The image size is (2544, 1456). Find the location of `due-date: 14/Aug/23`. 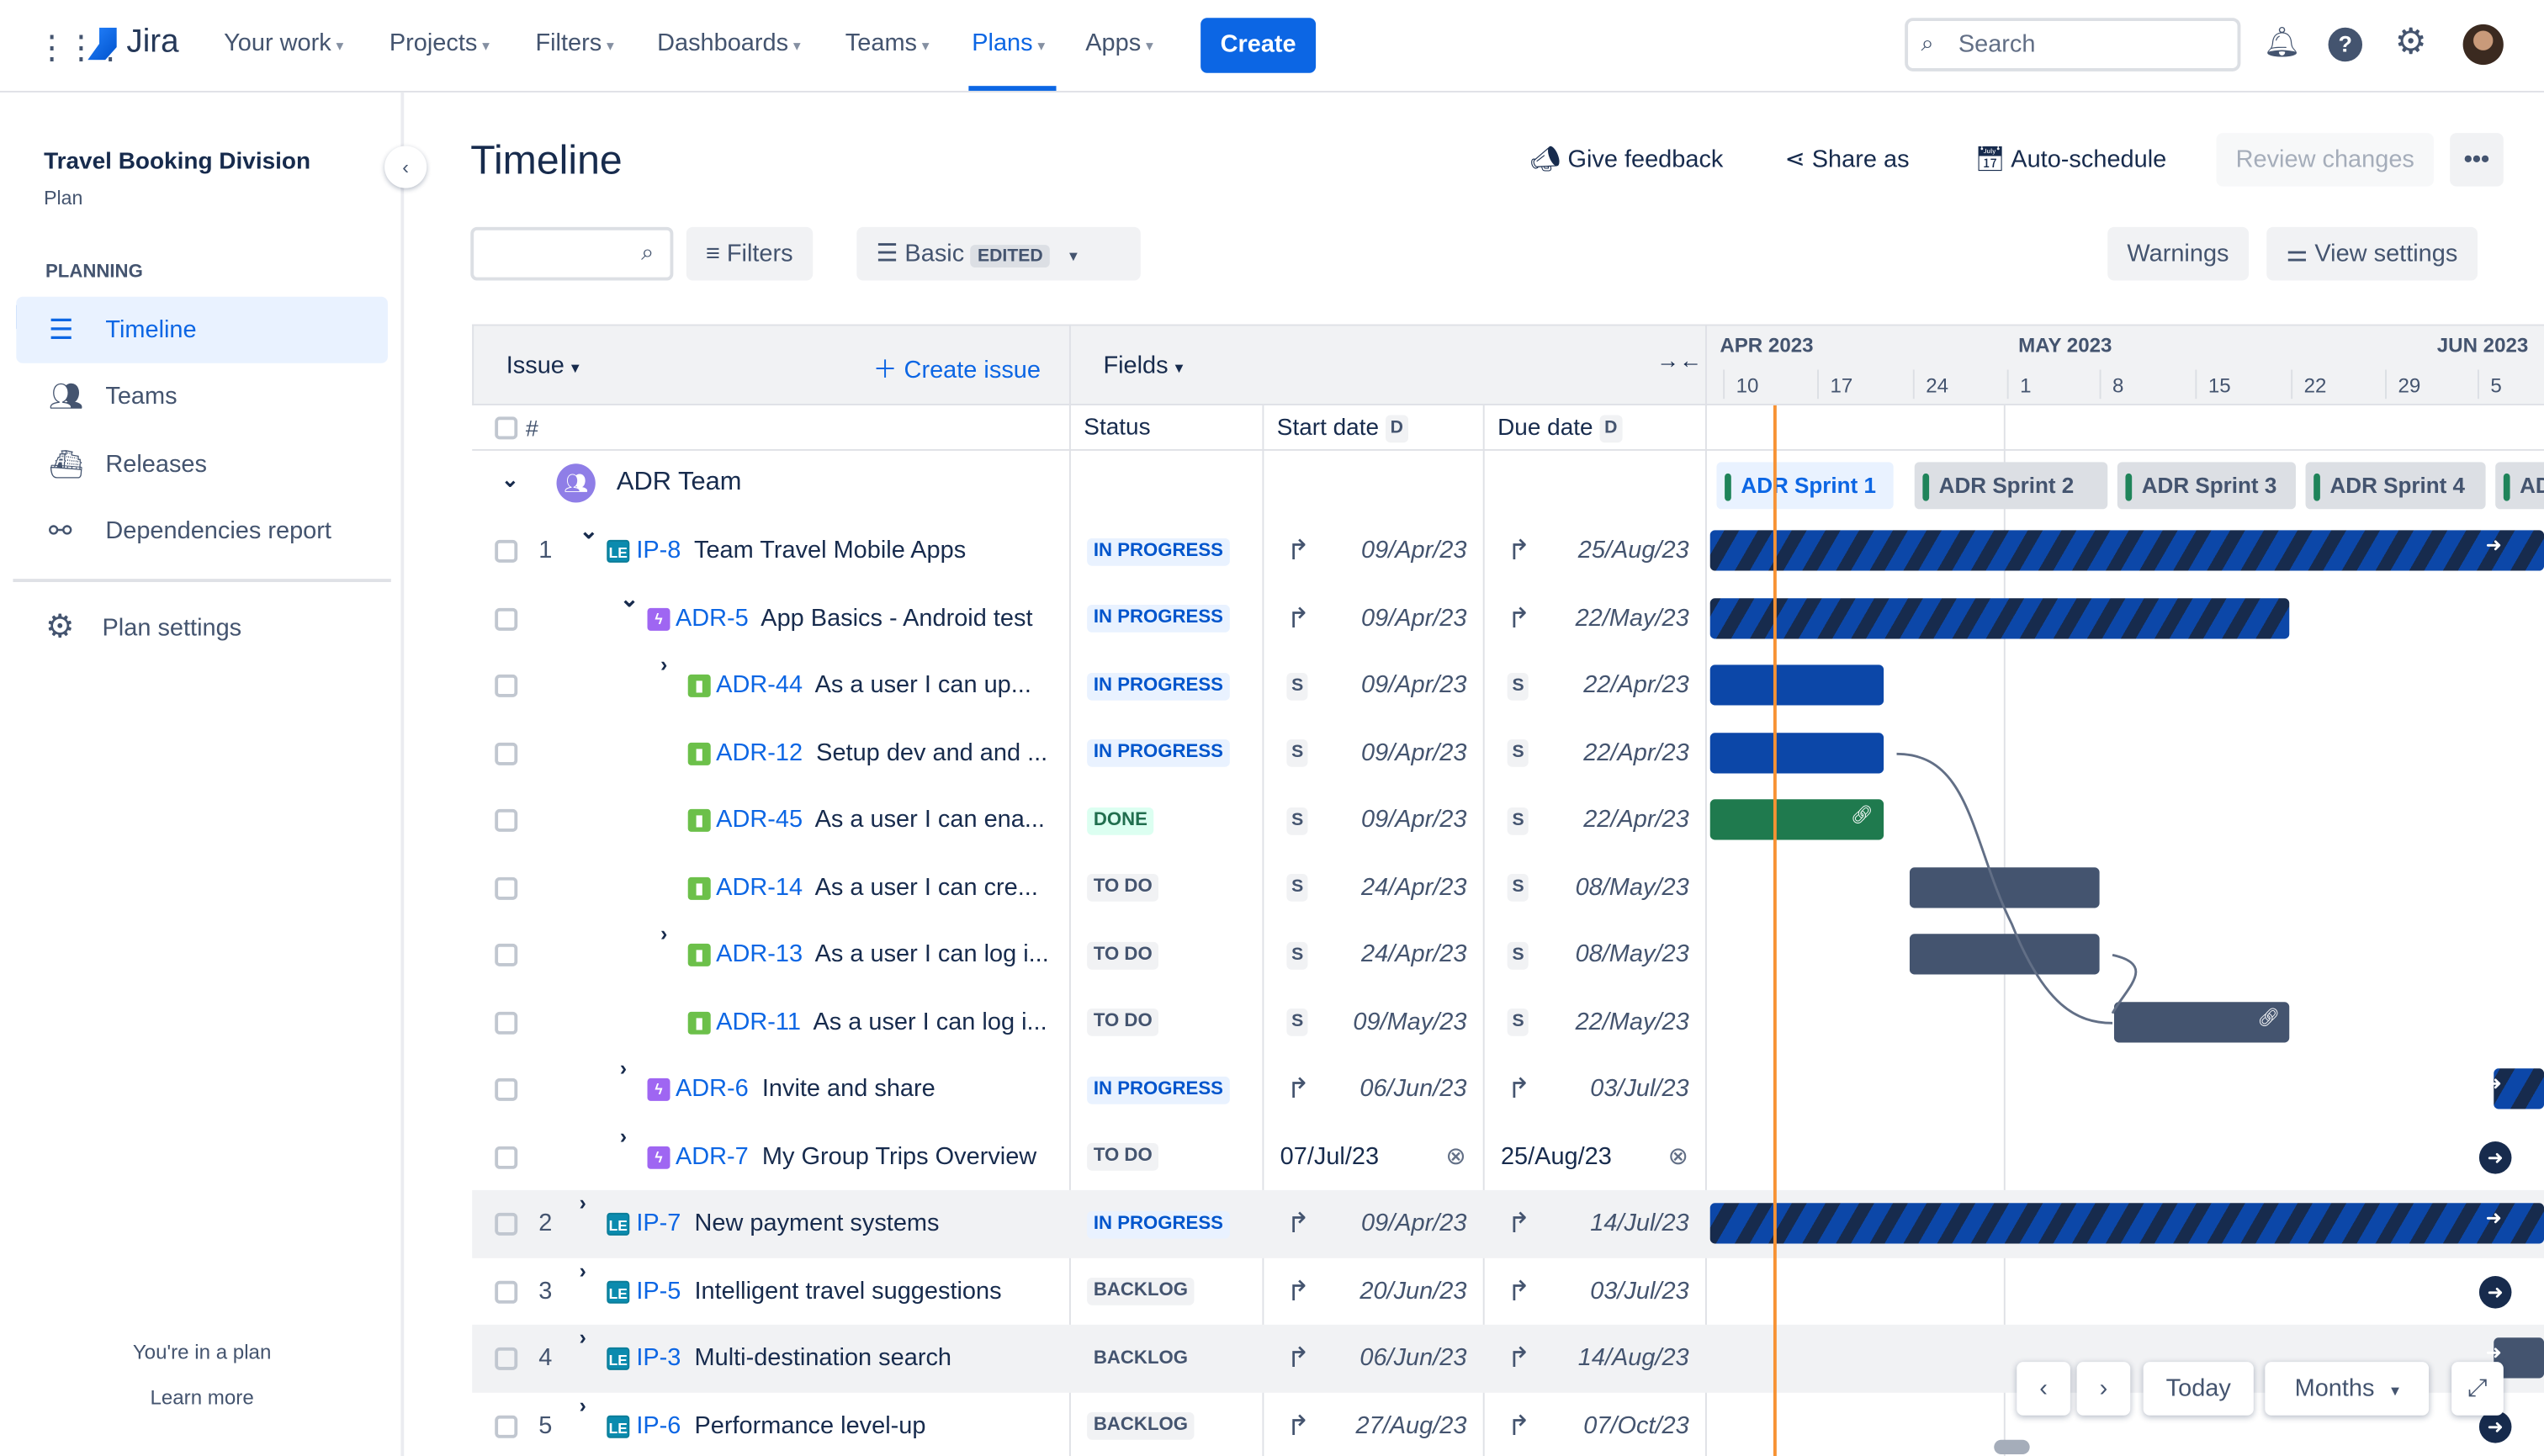

due-date: 14/Aug/23 is located at coordinates (1633, 1357).